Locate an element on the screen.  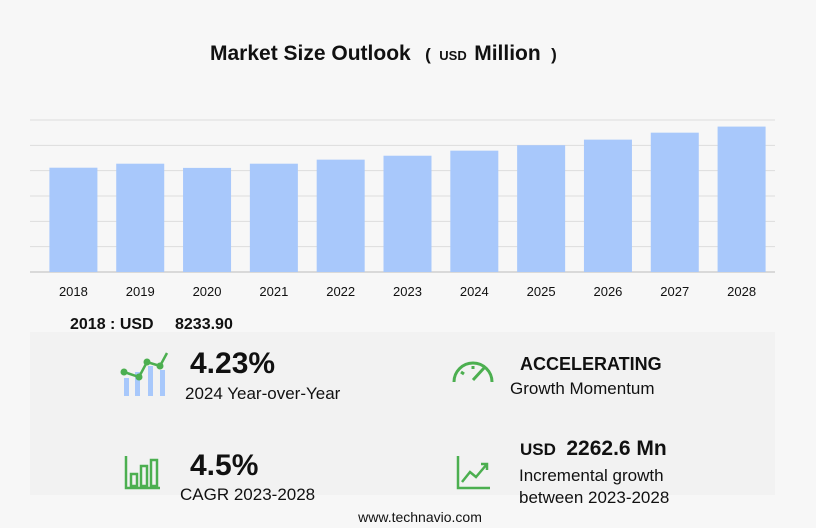
kpi-prefix: USD is located at coordinates (538, 449).